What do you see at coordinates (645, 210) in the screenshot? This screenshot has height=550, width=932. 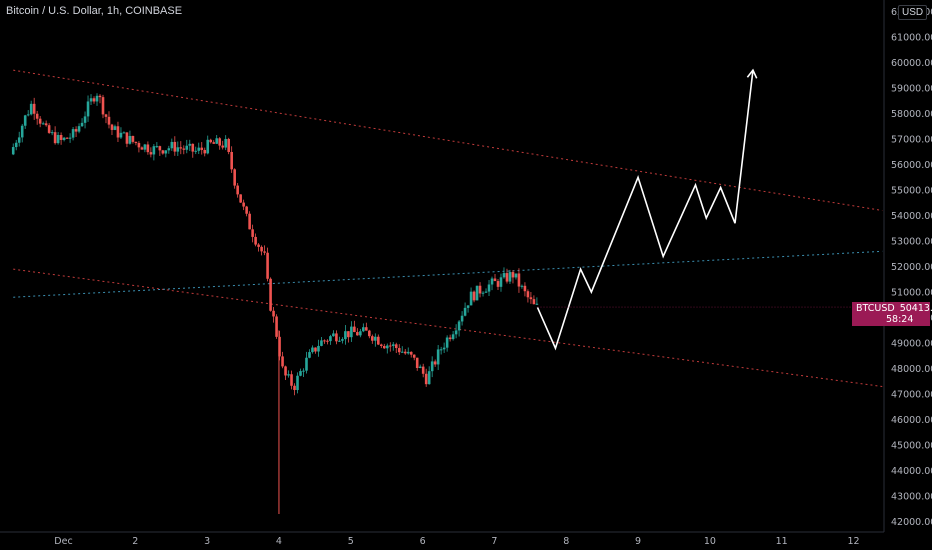 I see `projection-path` at bounding box center [645, 210].